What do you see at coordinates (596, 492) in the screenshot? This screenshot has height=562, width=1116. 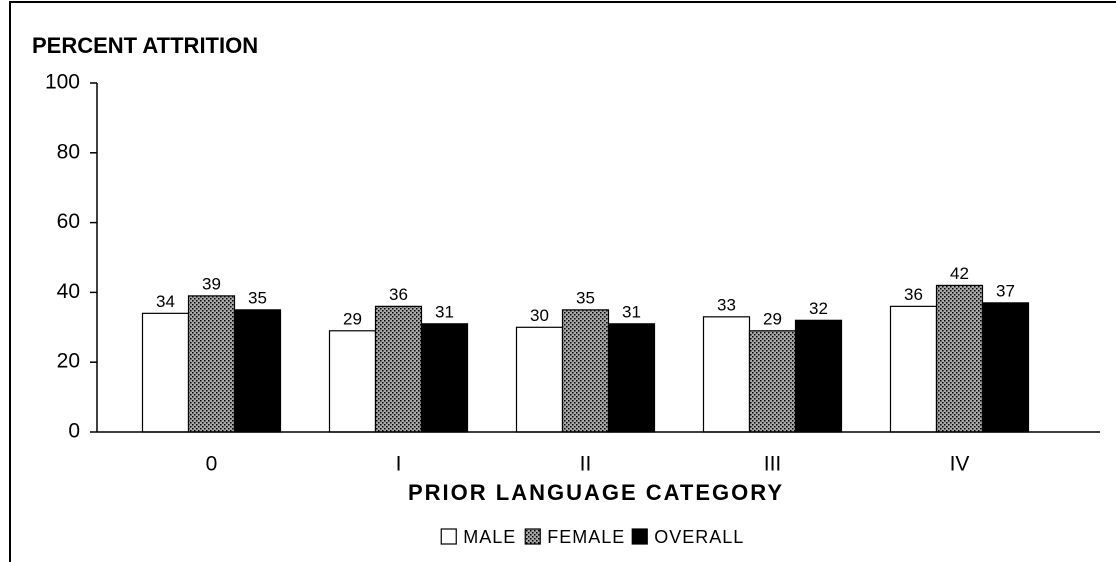 I see `x-axis-title: PRIOR LANGUAGE CATEGORY` at bounding box center [596, 492].